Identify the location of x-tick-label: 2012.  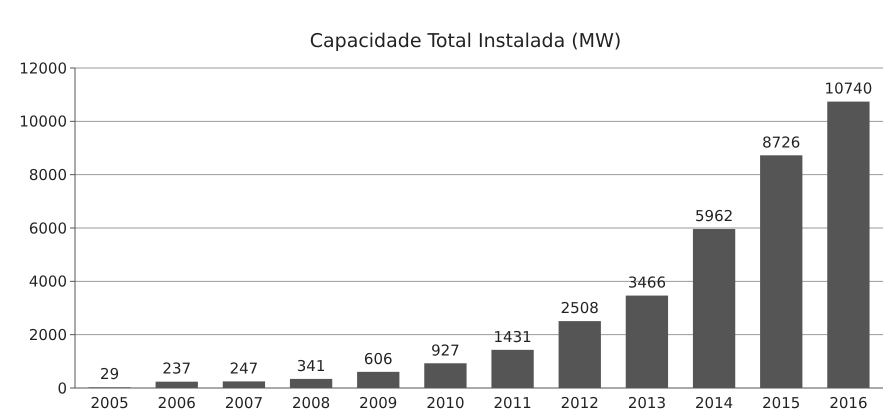
(579, 403).